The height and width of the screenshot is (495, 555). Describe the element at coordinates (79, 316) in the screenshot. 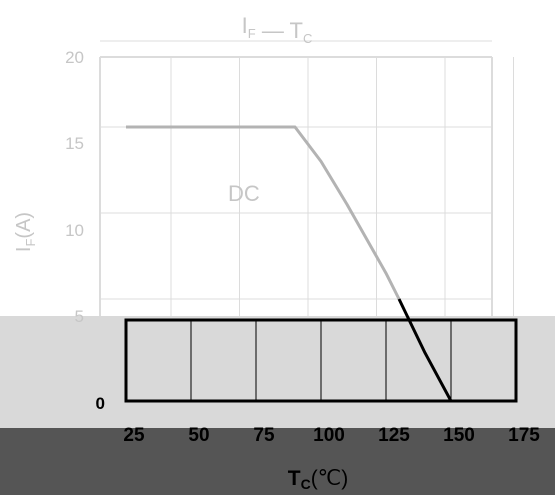

I see `y-tick-label: 5` at that location.